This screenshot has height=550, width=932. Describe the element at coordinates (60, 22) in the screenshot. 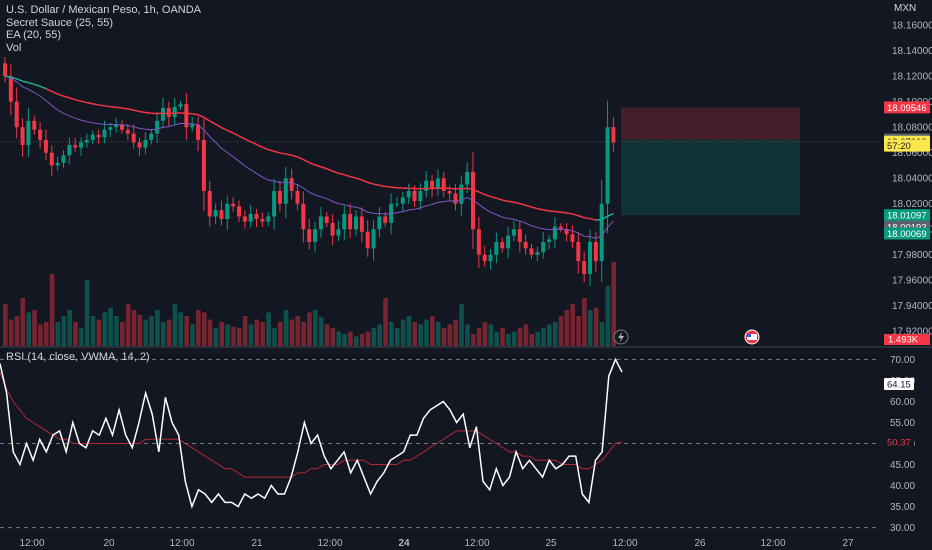

I see `indicator-secret-sauce: Secret Sauce (25, 55)` at that location.